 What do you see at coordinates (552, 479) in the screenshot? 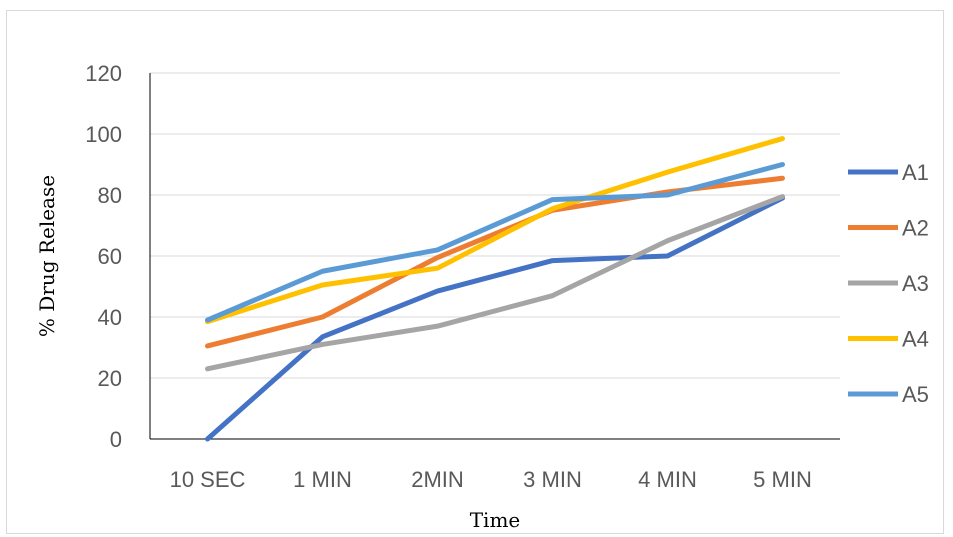
I see `x-tick-label: 3 MIN` at bounding box center [552, 479].